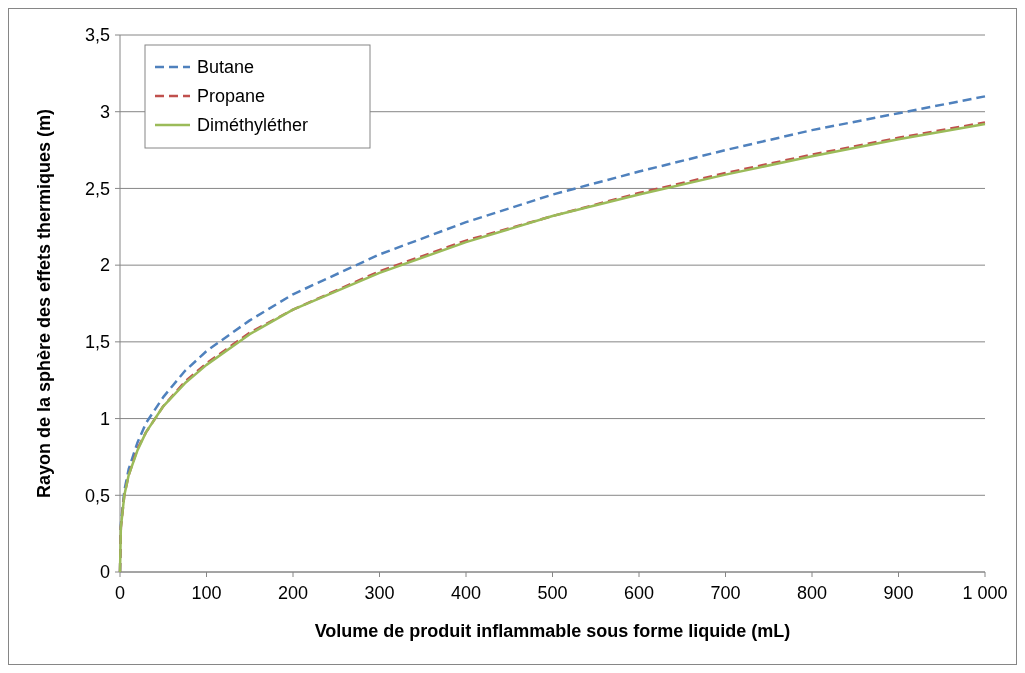 Image resolution: width=1025 pixels, height=673 pixels. What do you see at coordinates (120, 593) in the screenshot?
I see `x-tick-label: 0` at bounding box center [120, 593].